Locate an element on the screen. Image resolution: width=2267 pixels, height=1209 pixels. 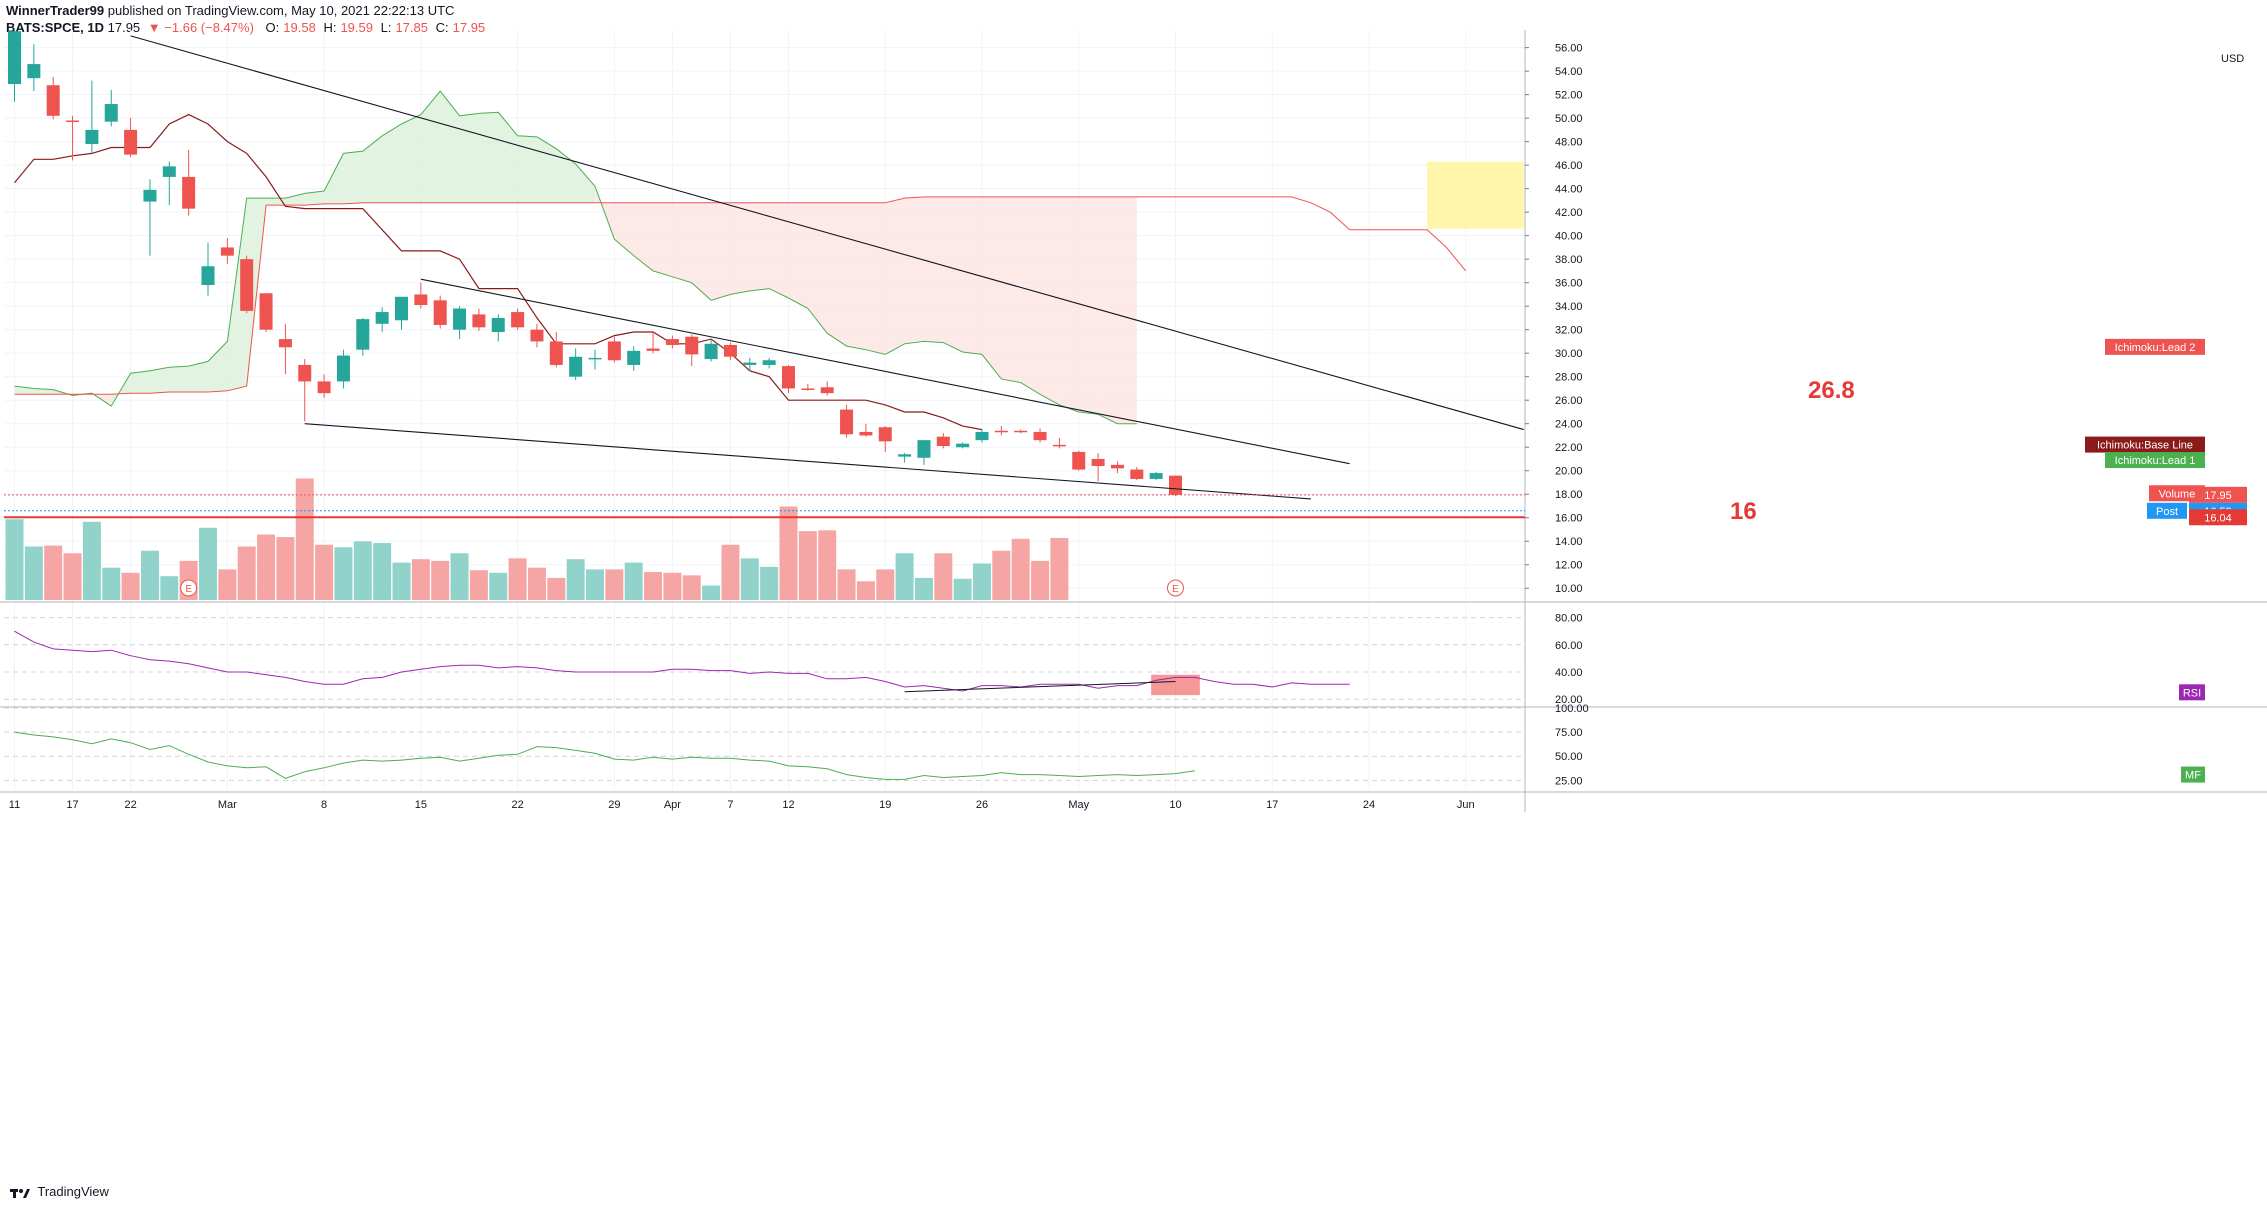
post-tag-bg is located at coordinates (2167, 510).